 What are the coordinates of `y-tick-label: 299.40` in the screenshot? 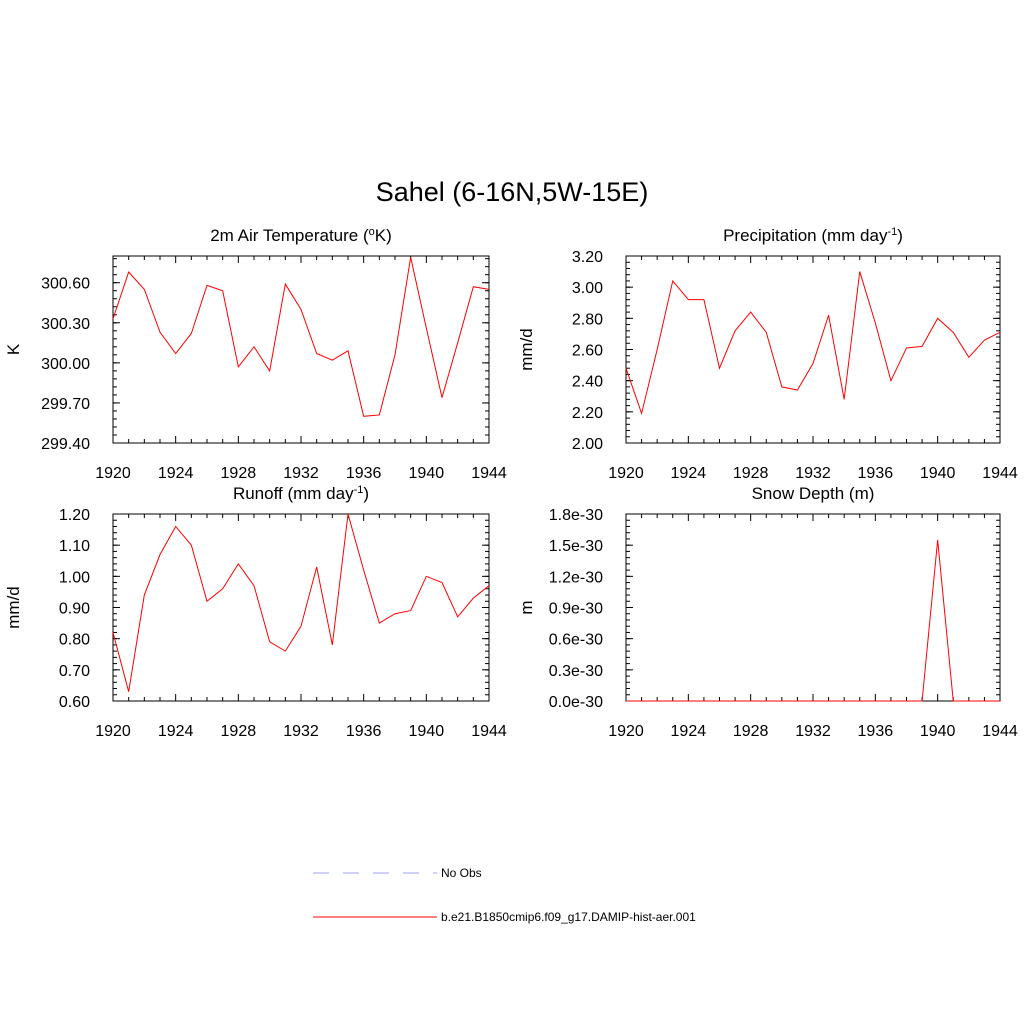 It's located at (65, 444).